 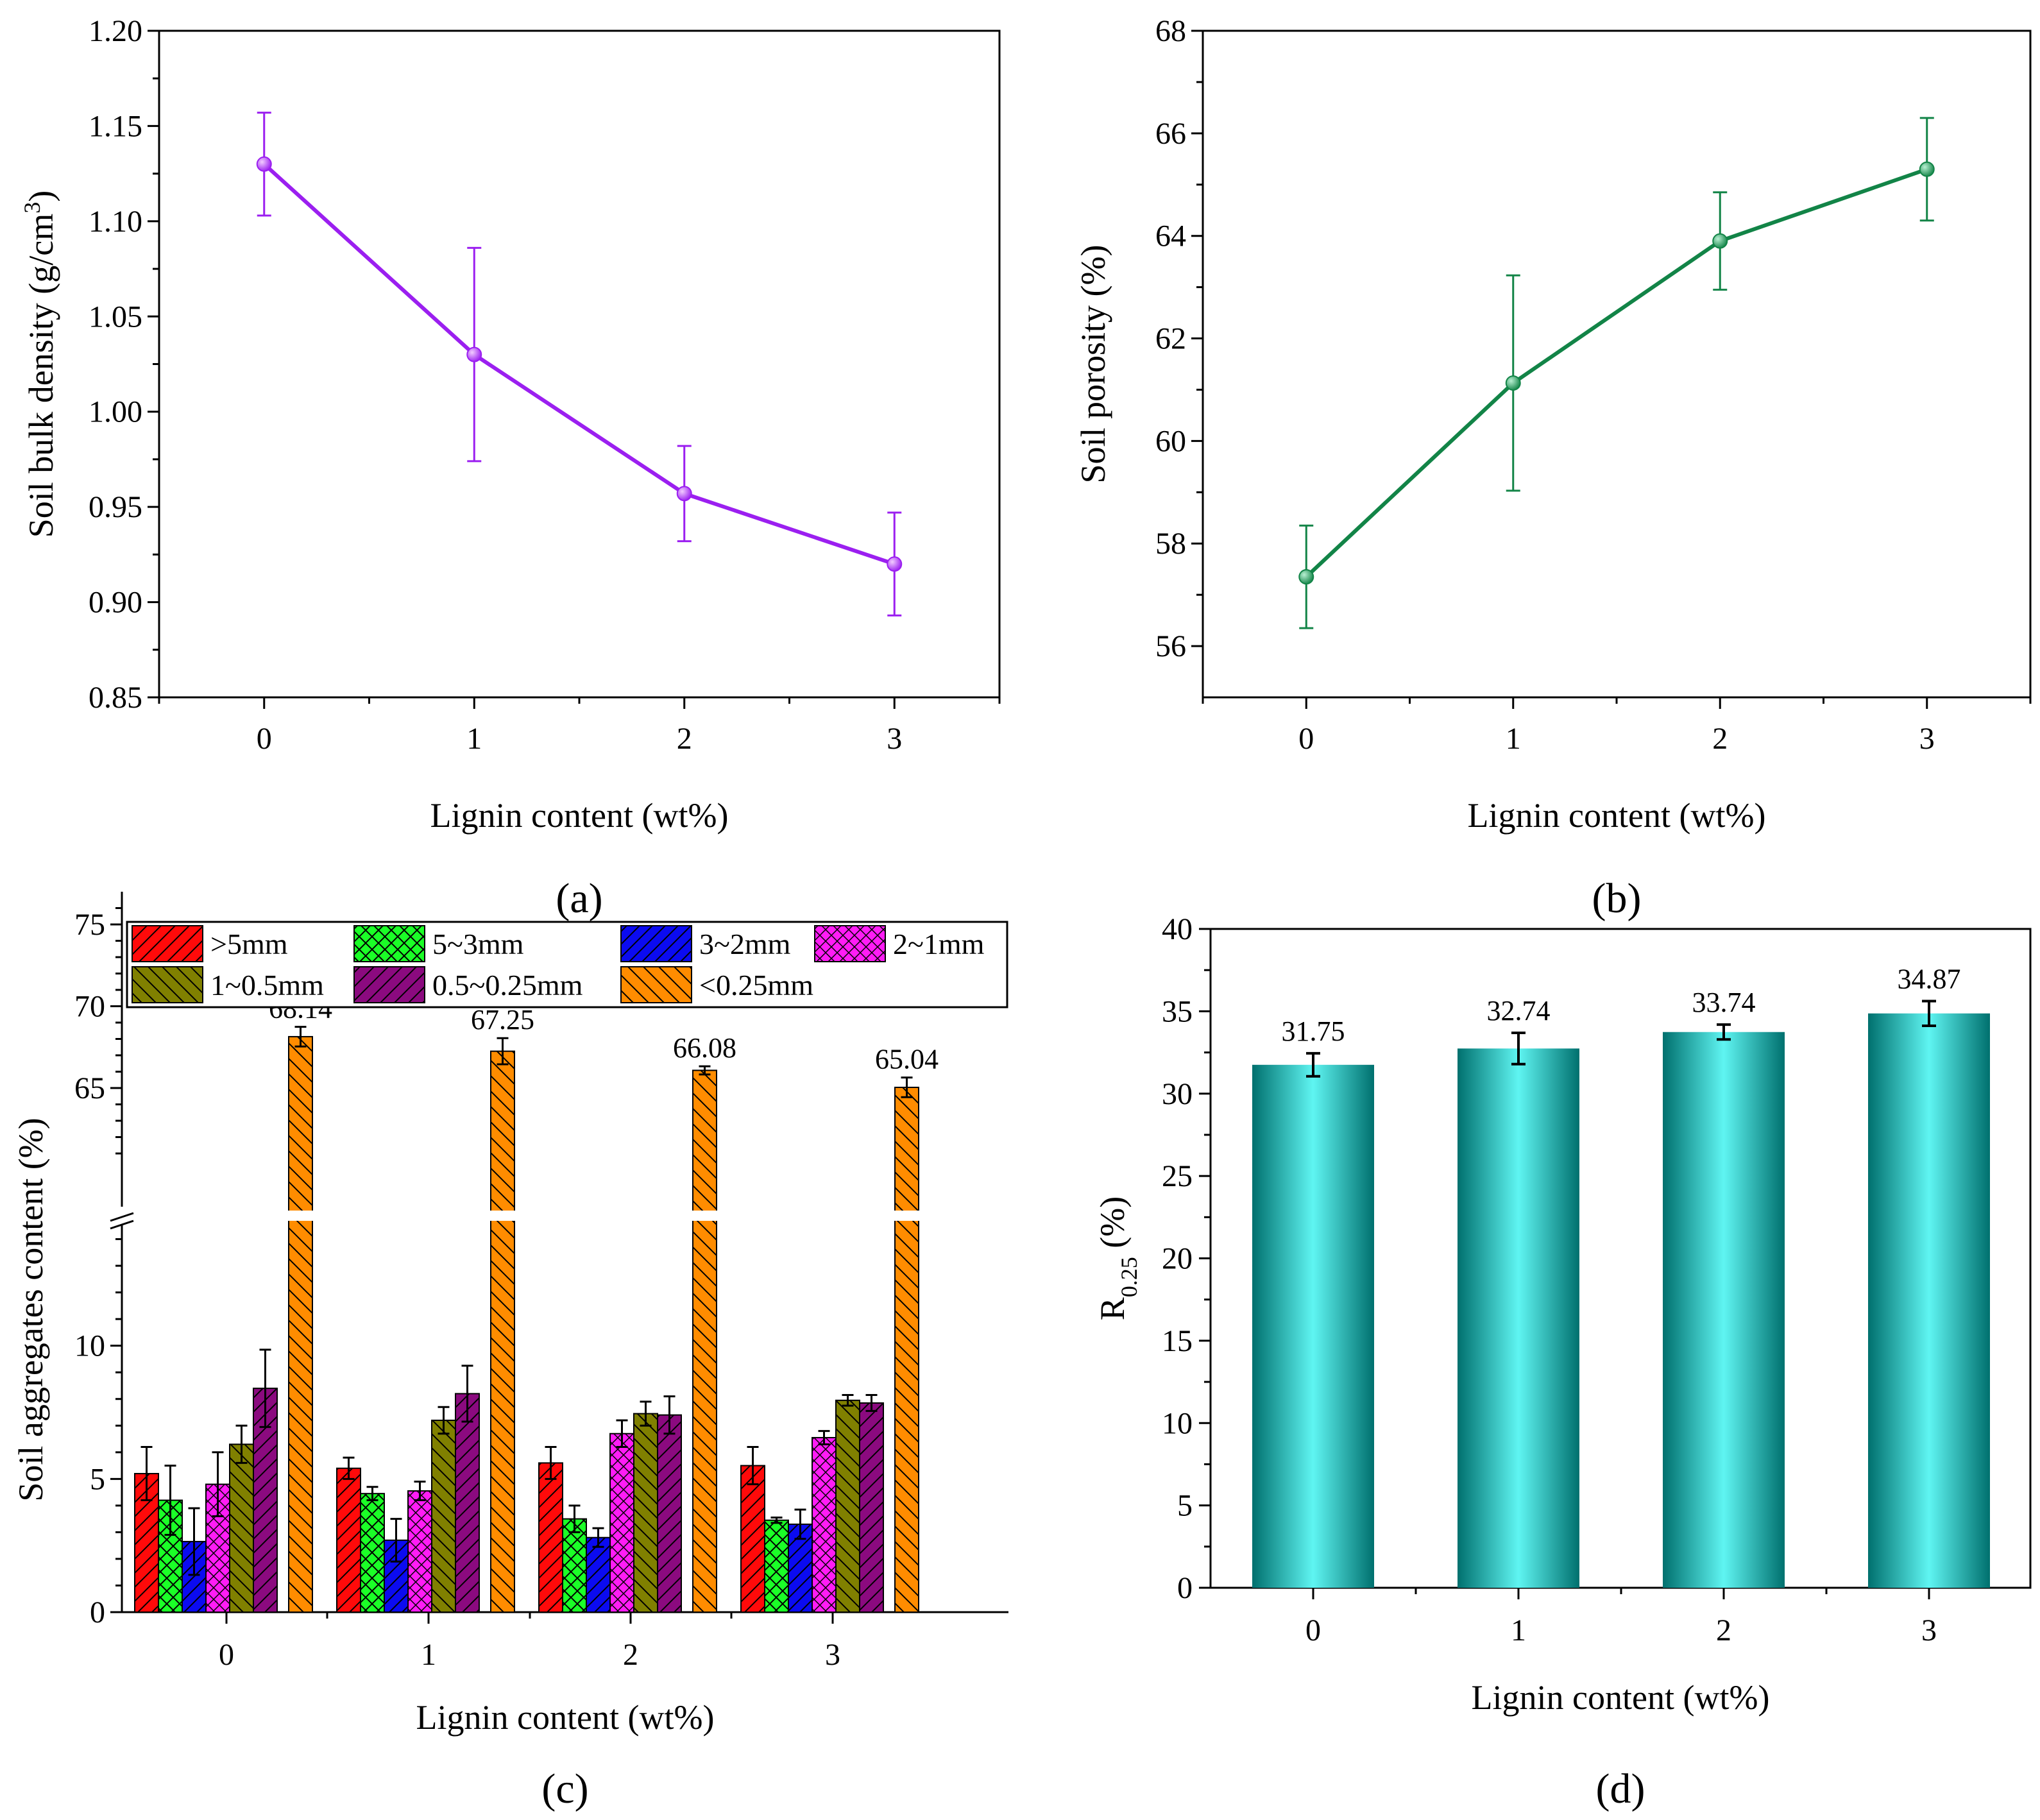 I want to click on y-tick-label: 66, so click(x=1170, y=134).